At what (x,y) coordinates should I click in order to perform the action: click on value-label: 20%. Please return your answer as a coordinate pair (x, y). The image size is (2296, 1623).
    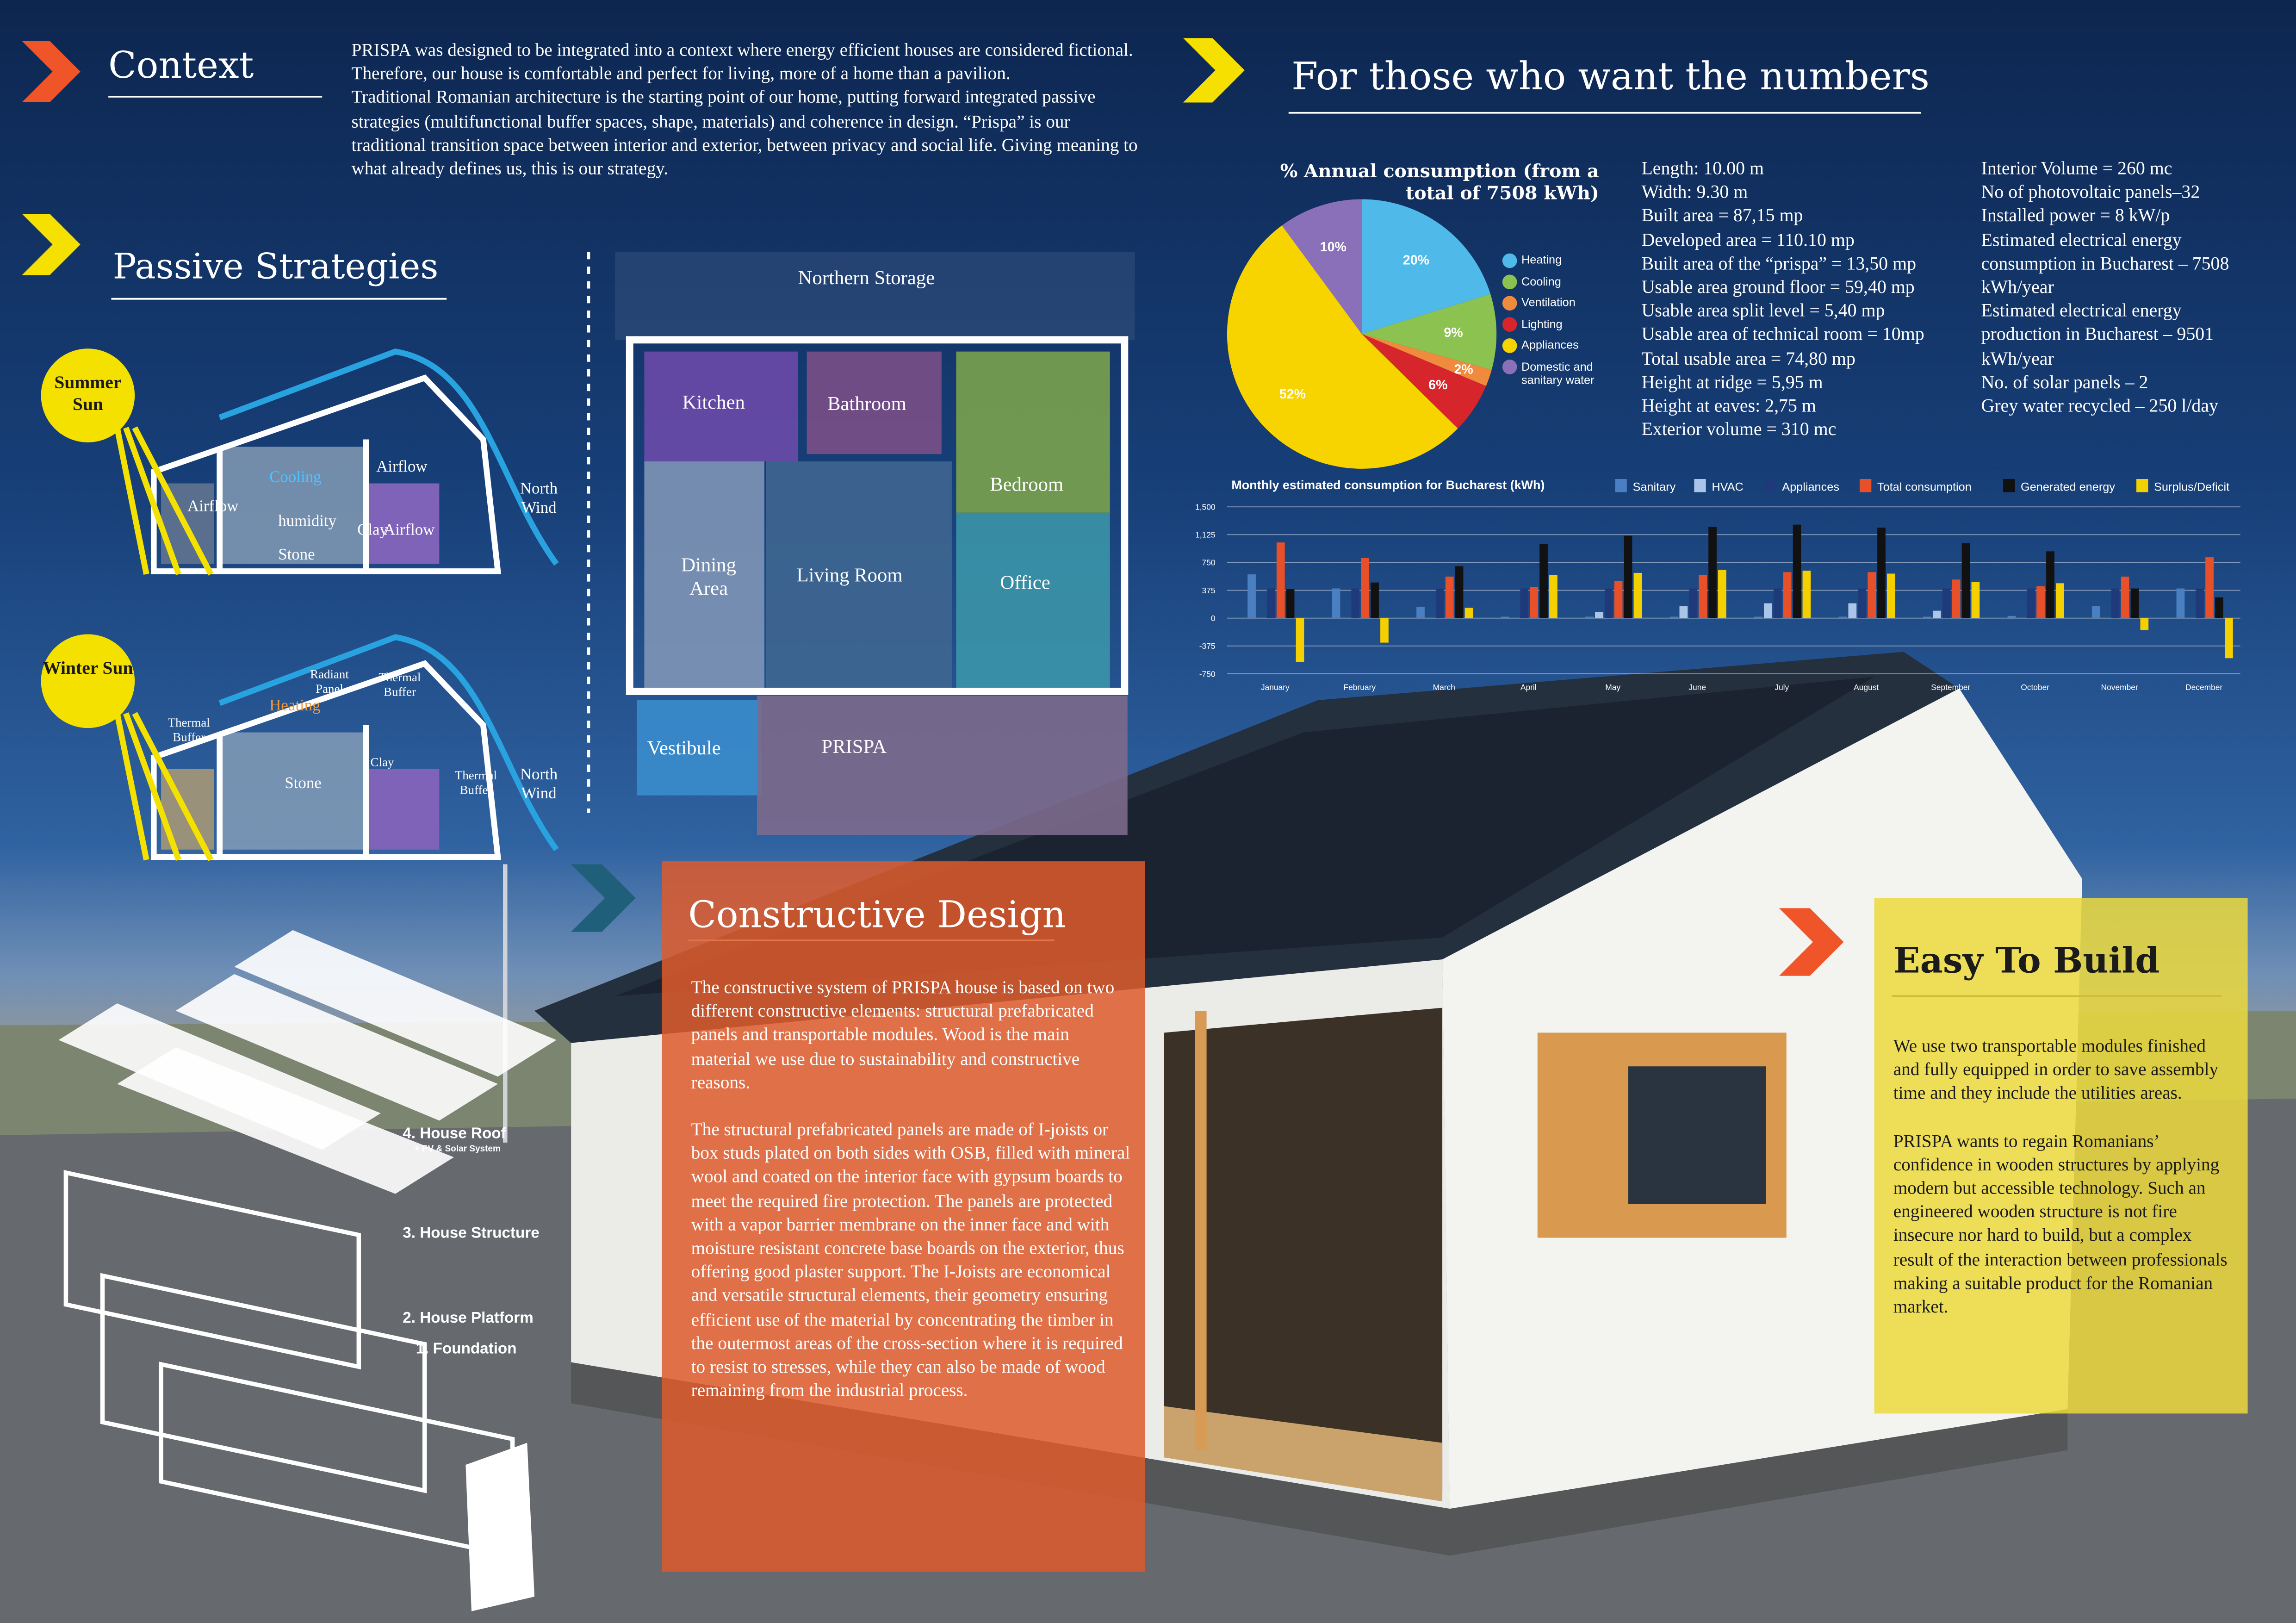
    Looking at the image, I should click on (1416, 260).